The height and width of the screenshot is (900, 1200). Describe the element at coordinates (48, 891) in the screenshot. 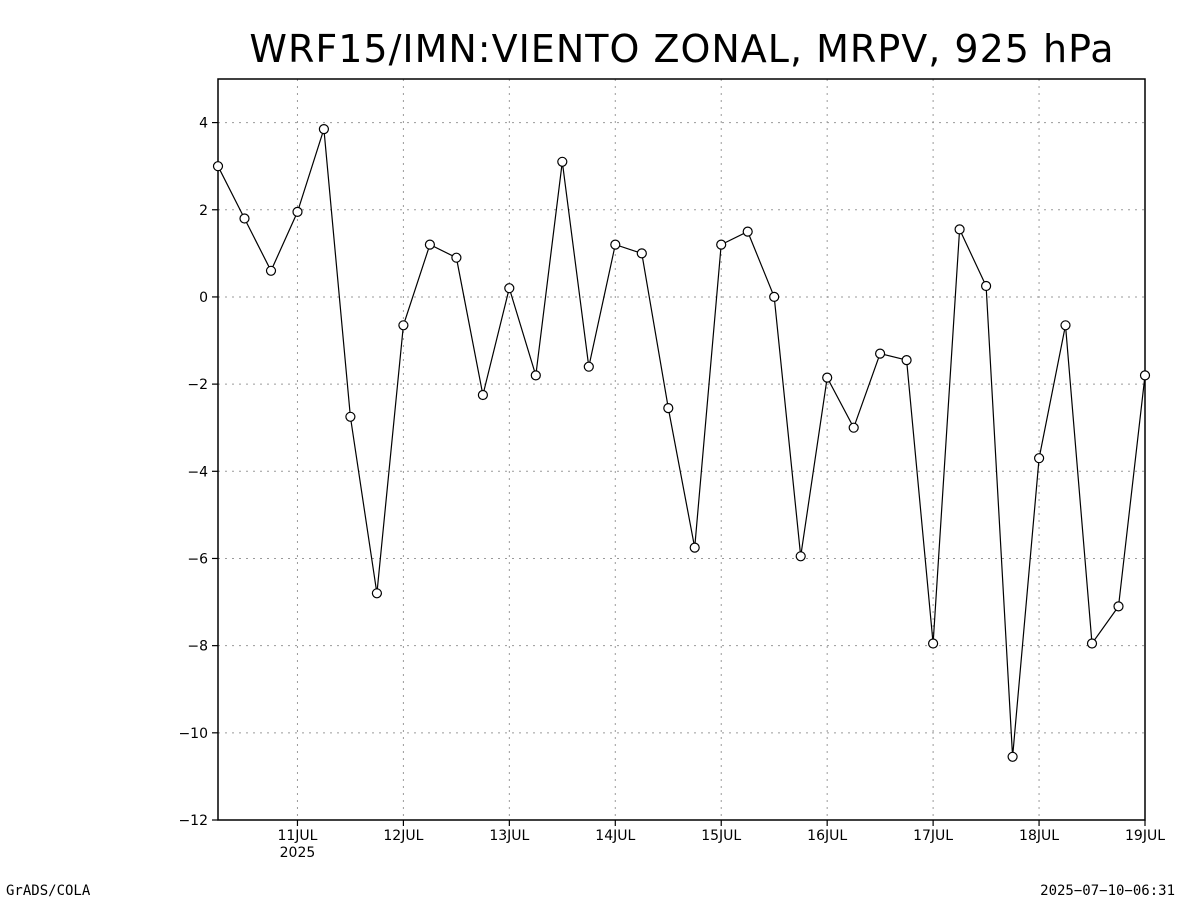

I see `footer-left: GrADS/COLA` at that location.